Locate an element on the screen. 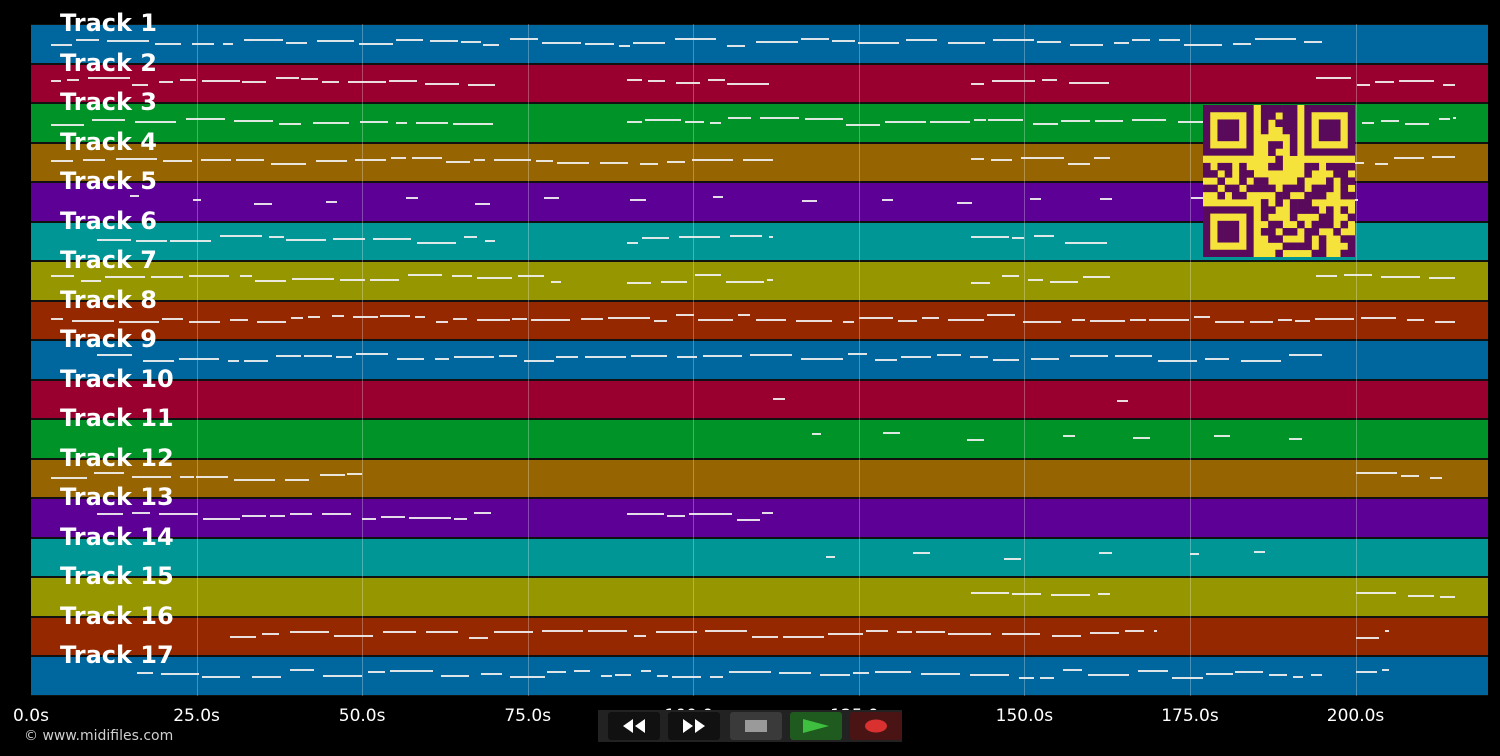  stop-button is located at coordinates (756, 726).